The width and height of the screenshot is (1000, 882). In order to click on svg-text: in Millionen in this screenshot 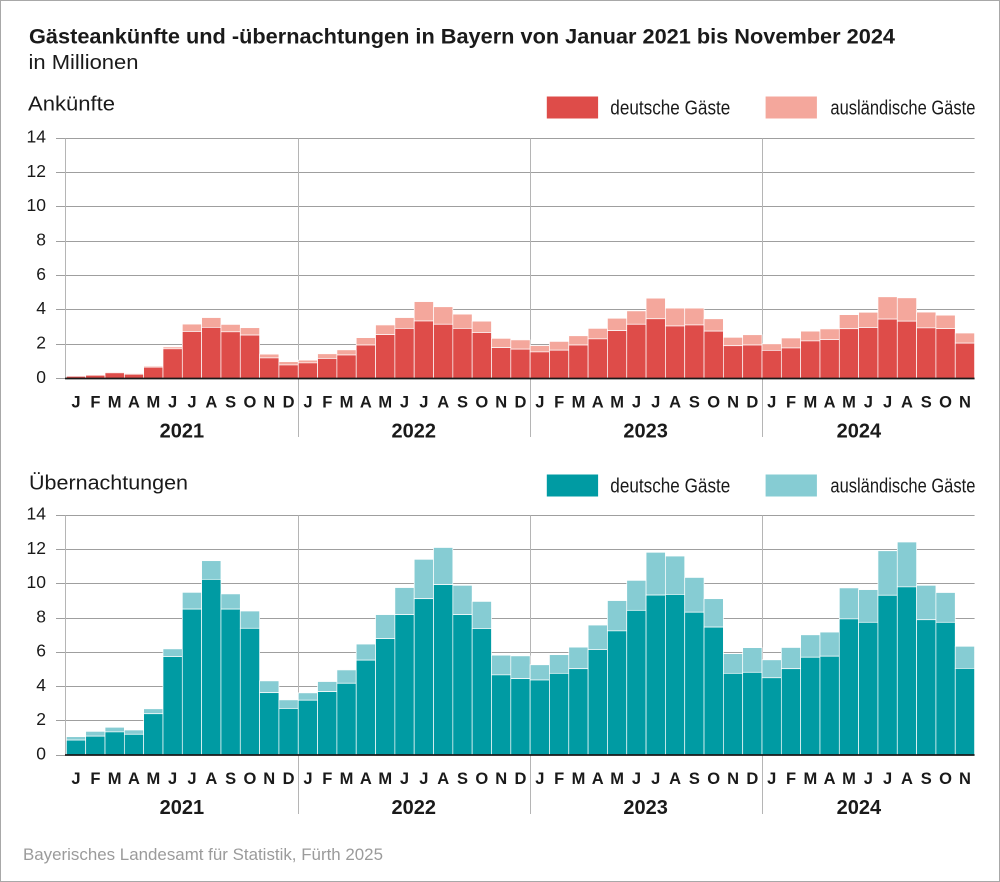, I will do `click(84, 63)`.